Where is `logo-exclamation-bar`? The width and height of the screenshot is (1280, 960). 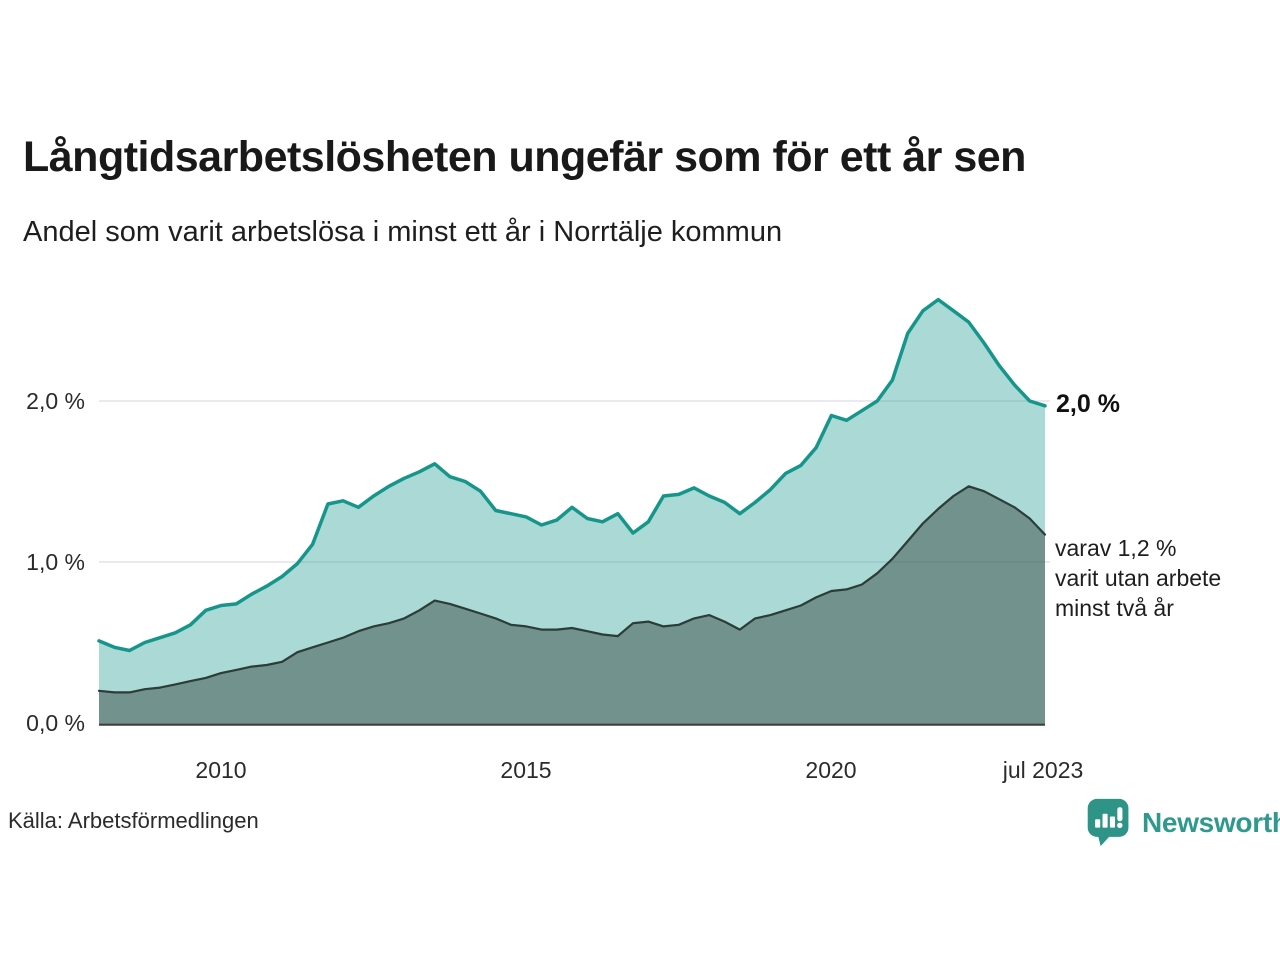 logo-exclamation-bar is located at coordinates (1120, 814).